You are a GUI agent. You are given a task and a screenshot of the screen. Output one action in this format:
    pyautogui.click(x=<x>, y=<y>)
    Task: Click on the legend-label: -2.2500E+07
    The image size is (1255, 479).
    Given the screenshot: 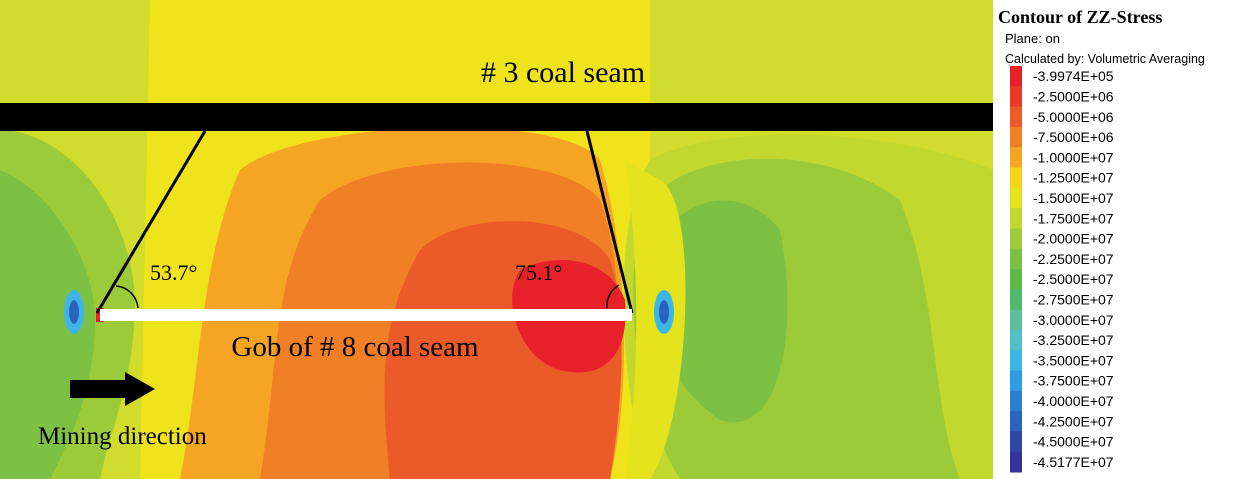 What is the action you would take?
    pyautogui.click(x=1073, y=259)
    